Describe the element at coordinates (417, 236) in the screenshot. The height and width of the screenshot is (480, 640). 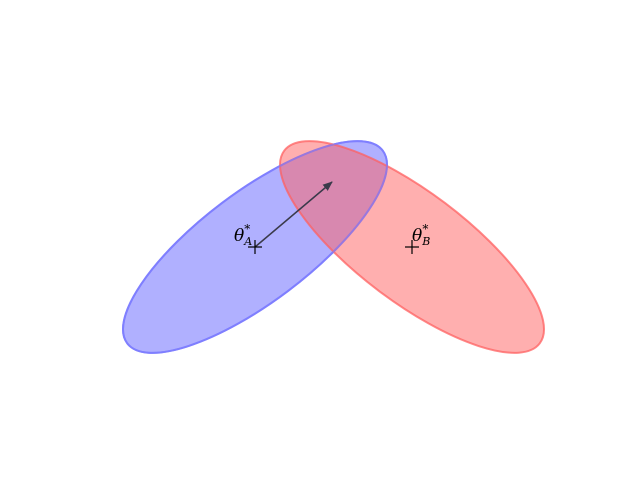
I see `label-theta-b-symbol: θ` at that location.